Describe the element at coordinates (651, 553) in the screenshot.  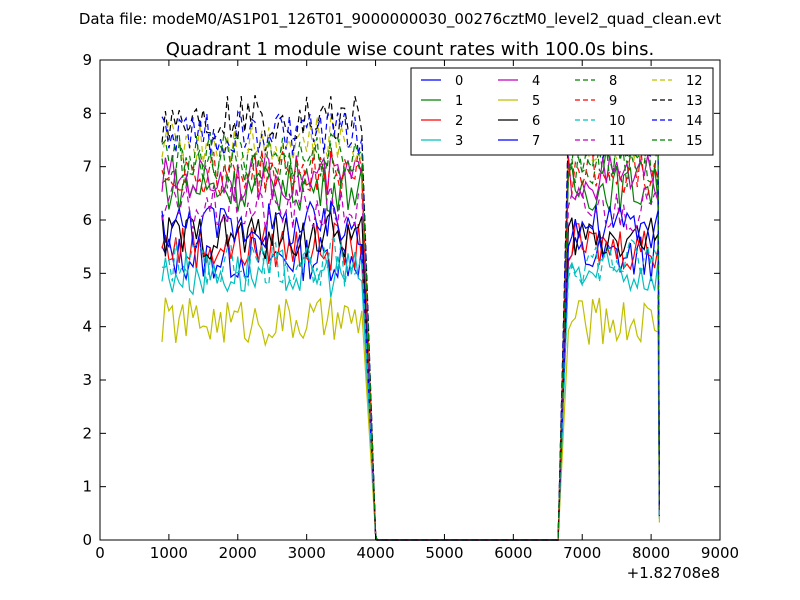
I see `x-tick-label: 8000` at that location.